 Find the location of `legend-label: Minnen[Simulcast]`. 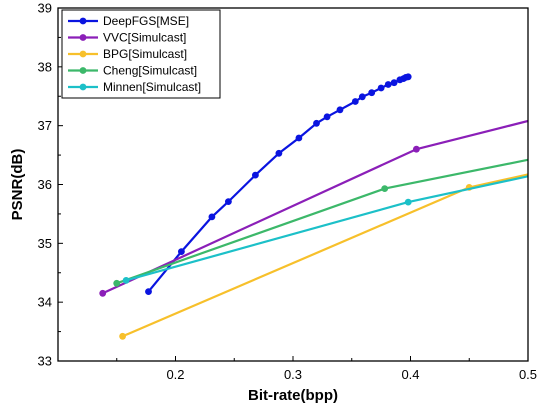

legend-label: Minnen[Simulcast] is located at coordinates (152, 87).